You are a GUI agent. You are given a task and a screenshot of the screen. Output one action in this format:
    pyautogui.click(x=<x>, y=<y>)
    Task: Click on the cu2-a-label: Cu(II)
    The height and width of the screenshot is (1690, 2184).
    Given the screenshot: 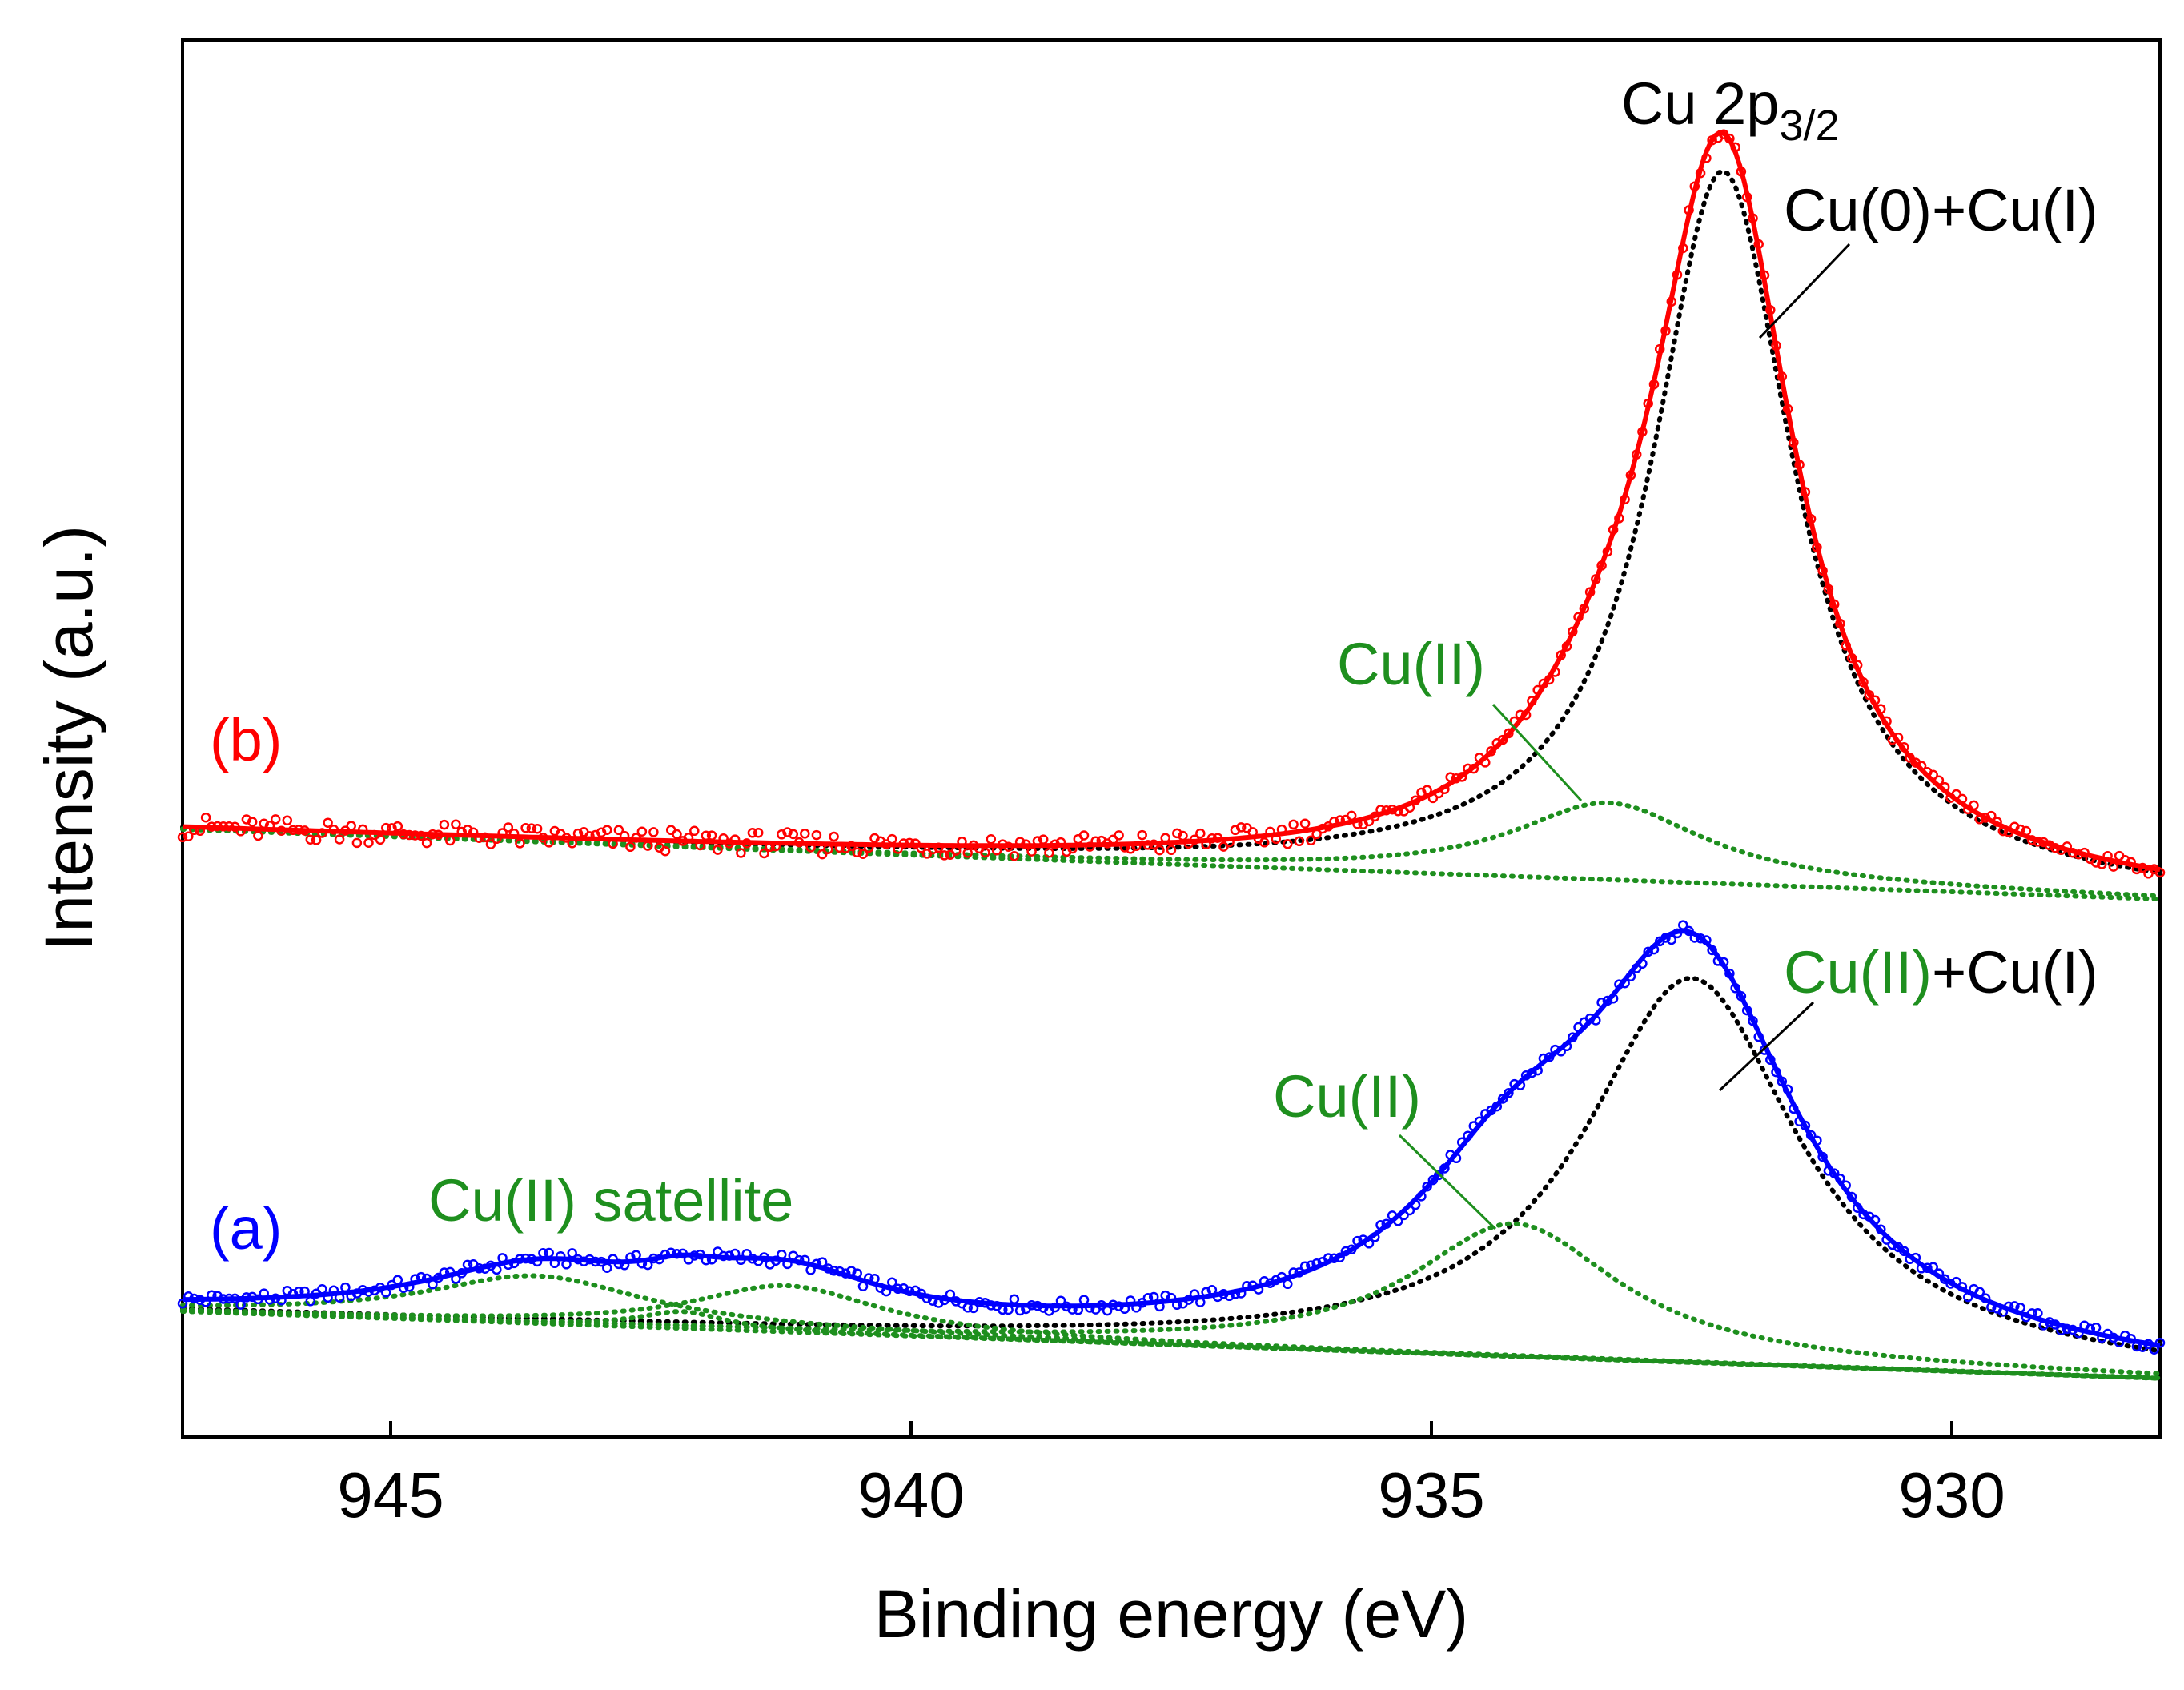 What is the action you would take?
    pyautogui.click(x=1347, y=1096)
    